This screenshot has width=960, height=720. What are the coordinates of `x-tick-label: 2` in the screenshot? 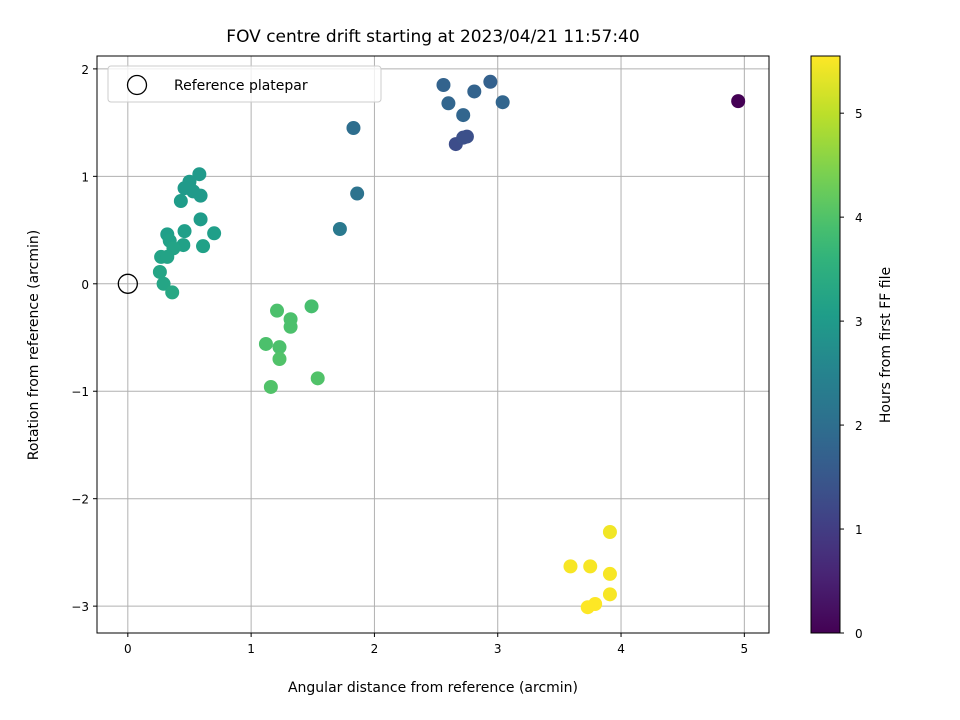 It's located at (375, 649).